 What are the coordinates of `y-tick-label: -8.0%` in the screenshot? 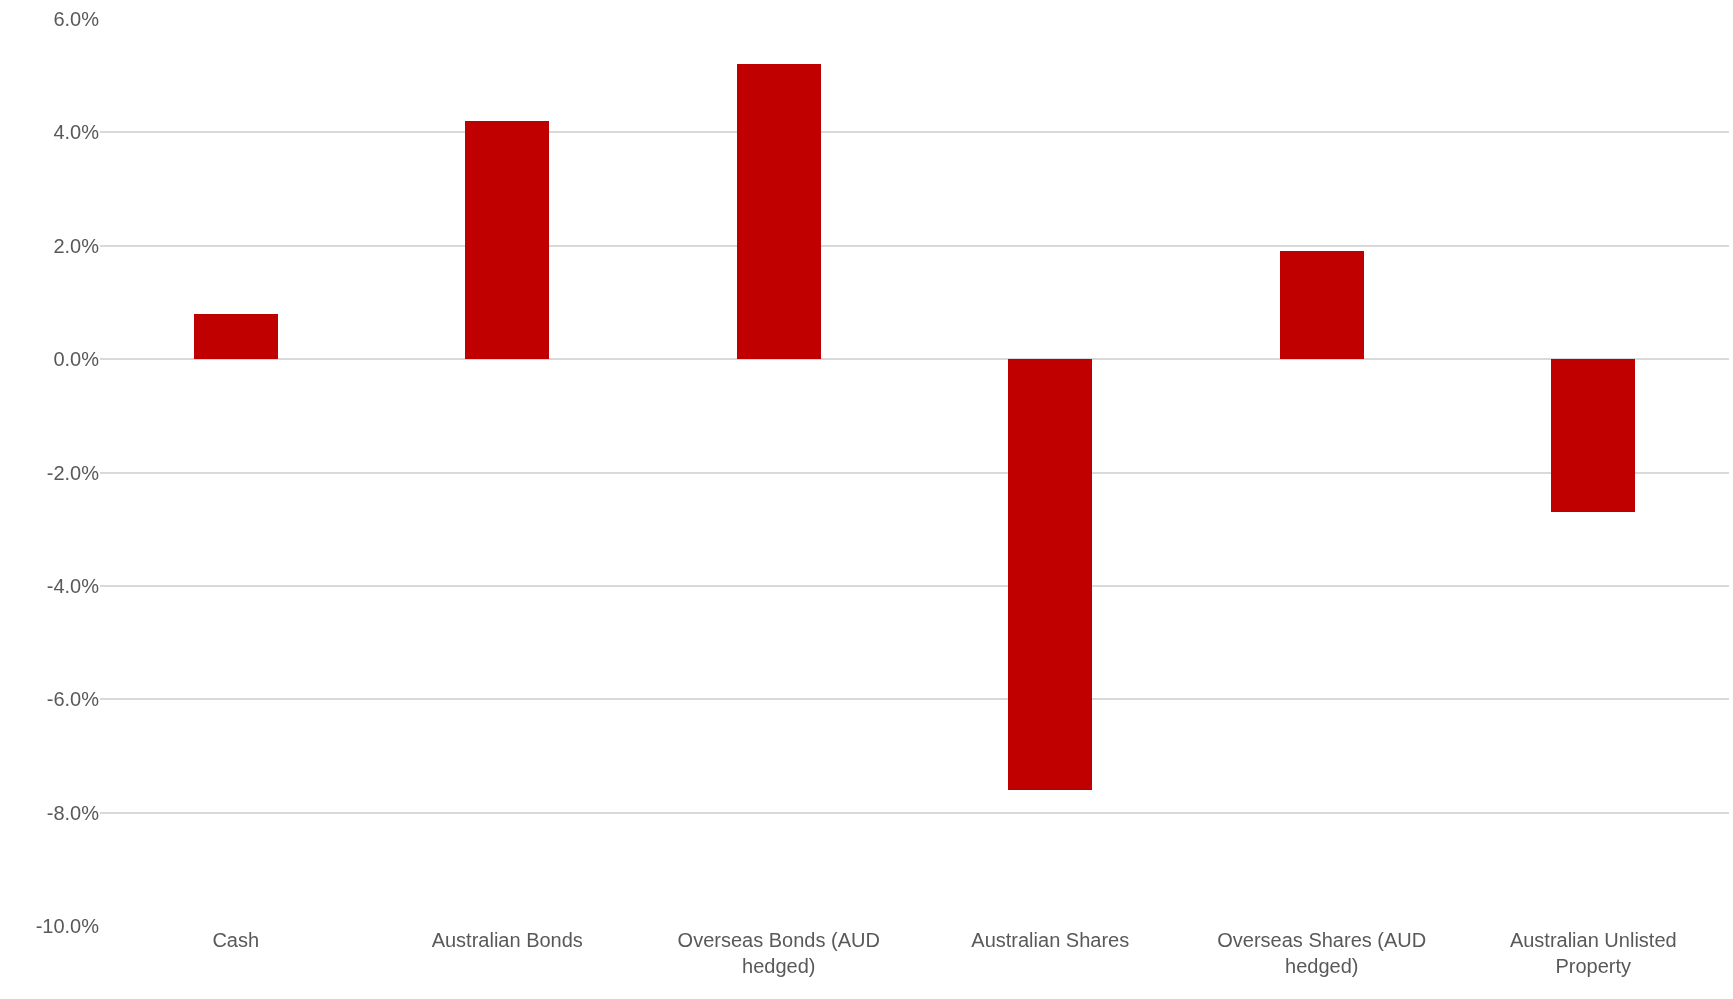 It's located at (73, 812).